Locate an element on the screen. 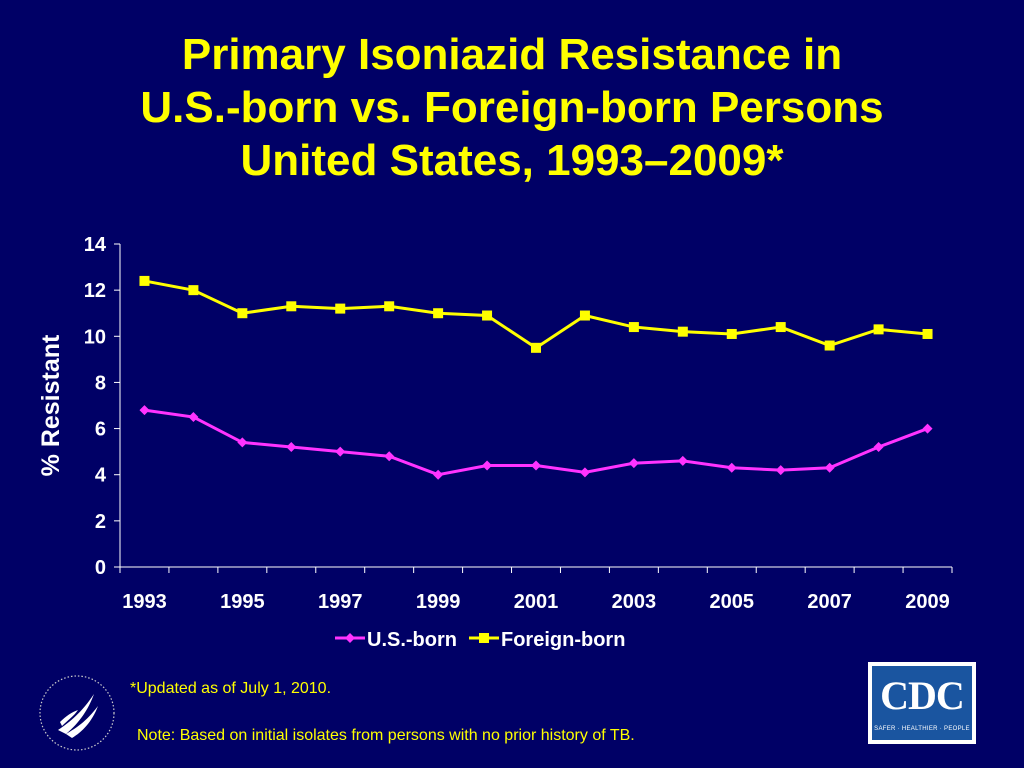 The width and height of the screenshot is (1024, 768). legend-item-us-born: U.S.-born is located at coordinates (396, 640).